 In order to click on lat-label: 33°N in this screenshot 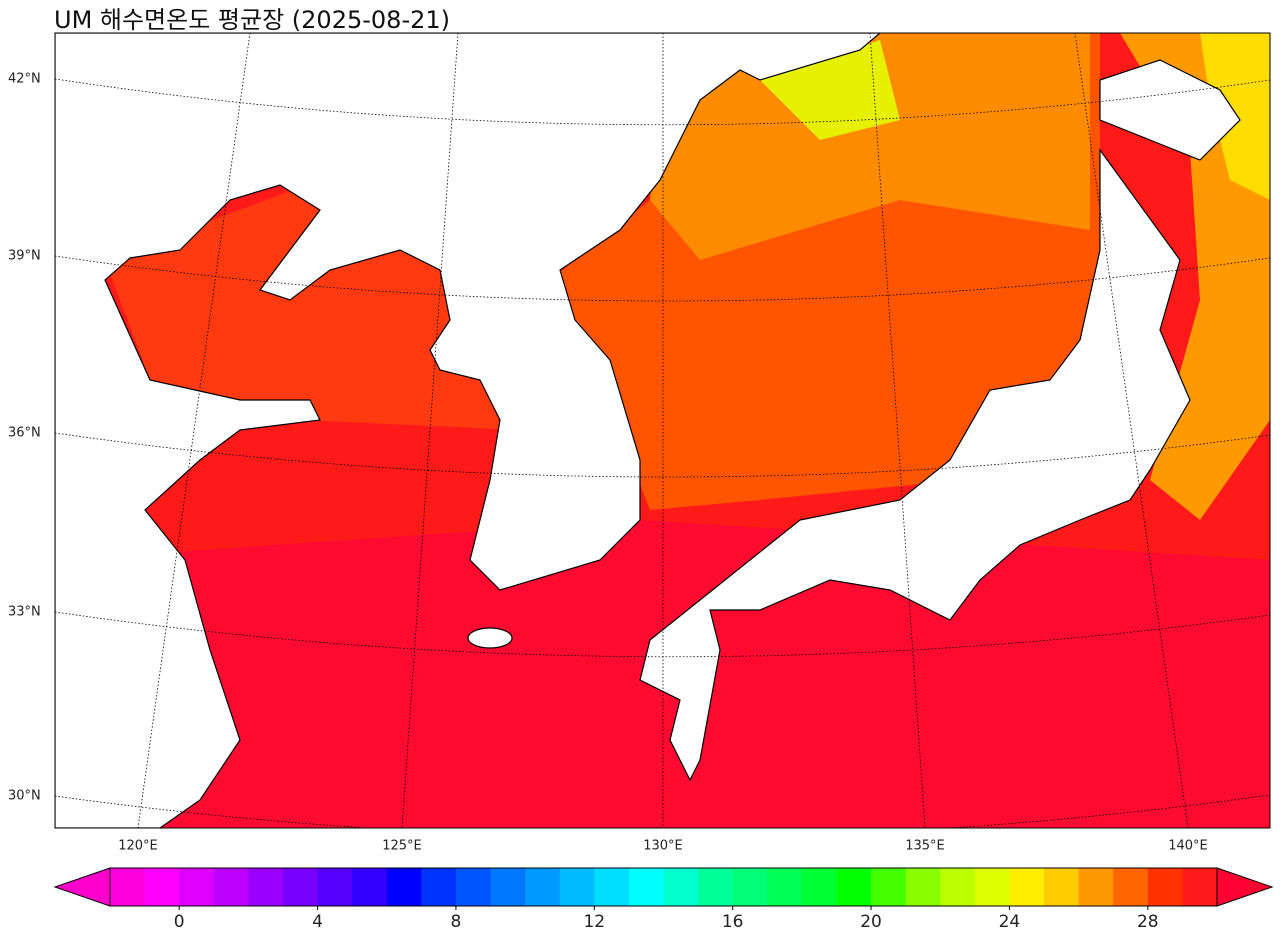, I will do `click(24, 612)`.